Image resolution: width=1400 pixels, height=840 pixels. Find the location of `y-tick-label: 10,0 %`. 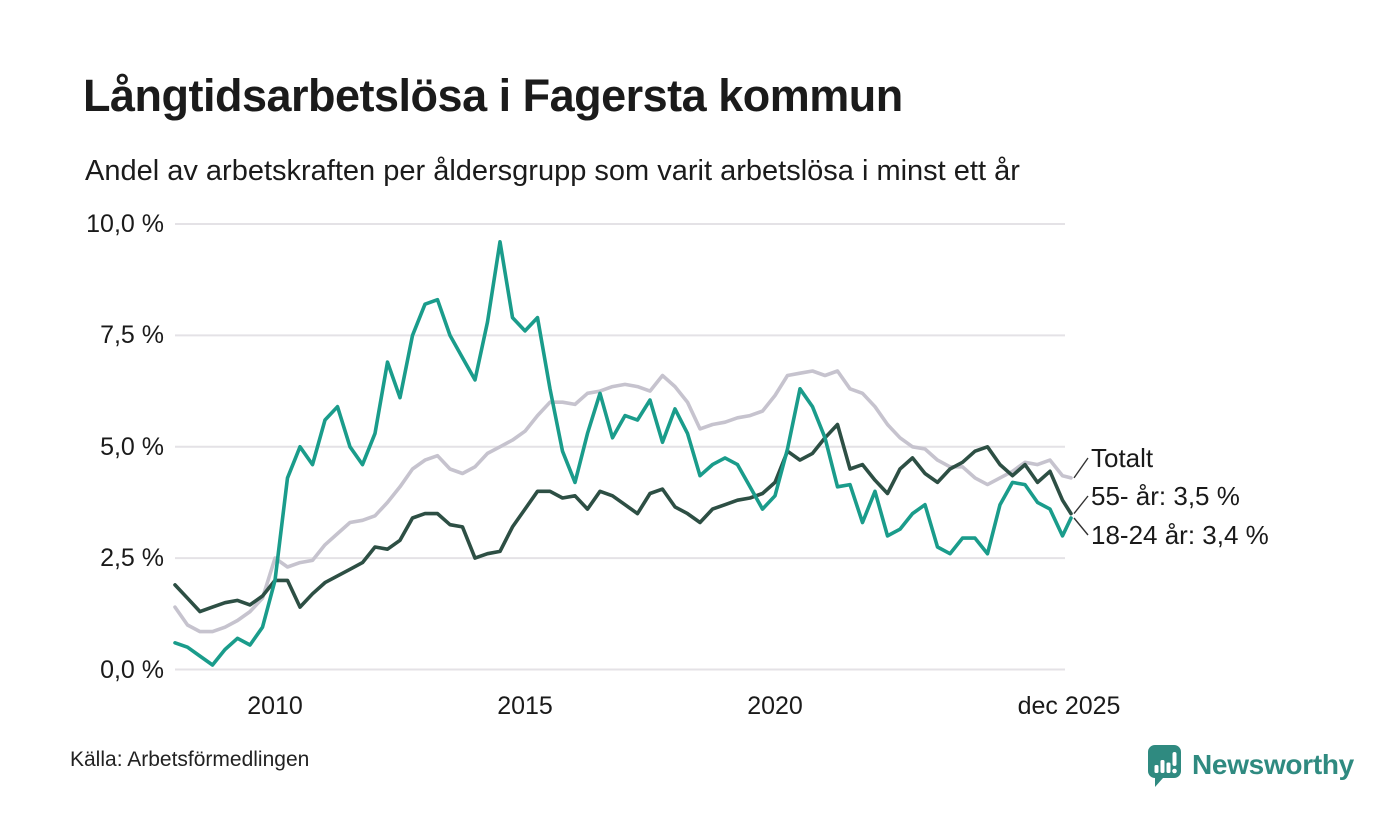

y-tick-label: 10,0 % is located at coordinates (125, 224).